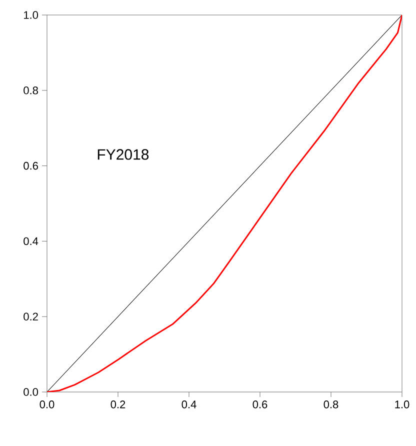 The image size is (416, 446). I want to click on y-tick-label: 0.2, so click(31, 316).